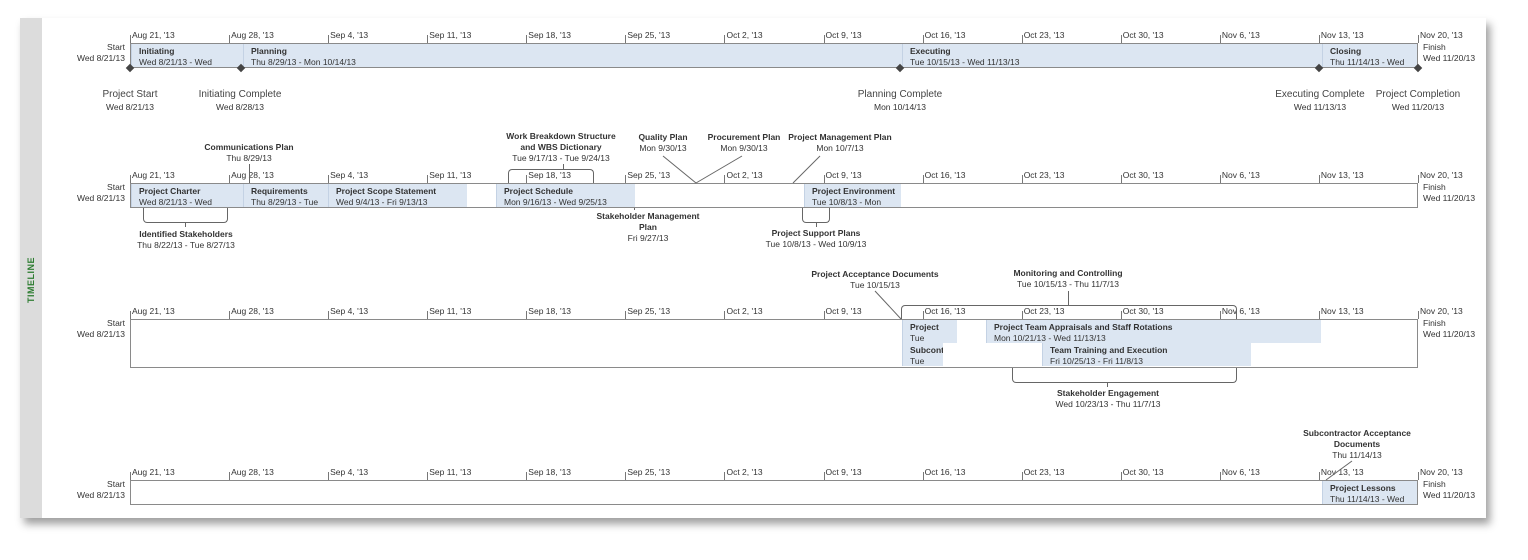 The height and width of the screenshot is (560, 1528). I want to click on timeline-start-label: Start Wed 8/21/13, so click(100, 52).